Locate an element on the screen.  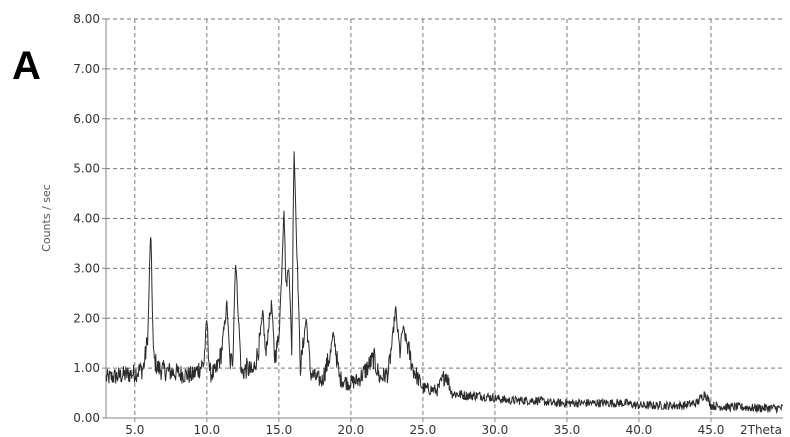
y-tick-label: 3.00 is located at coordinates (86, 268).